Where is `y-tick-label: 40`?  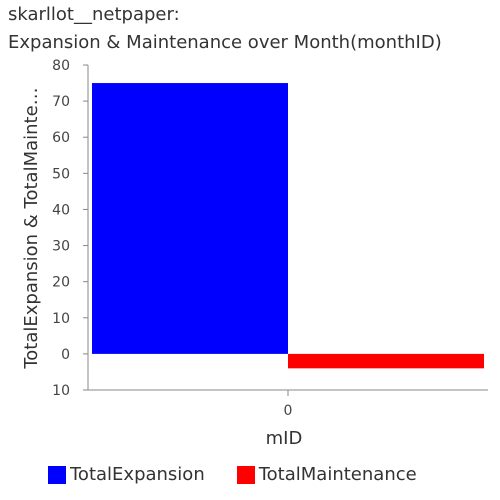 y-tick-label: 40 is located at coordinates (61, 210).